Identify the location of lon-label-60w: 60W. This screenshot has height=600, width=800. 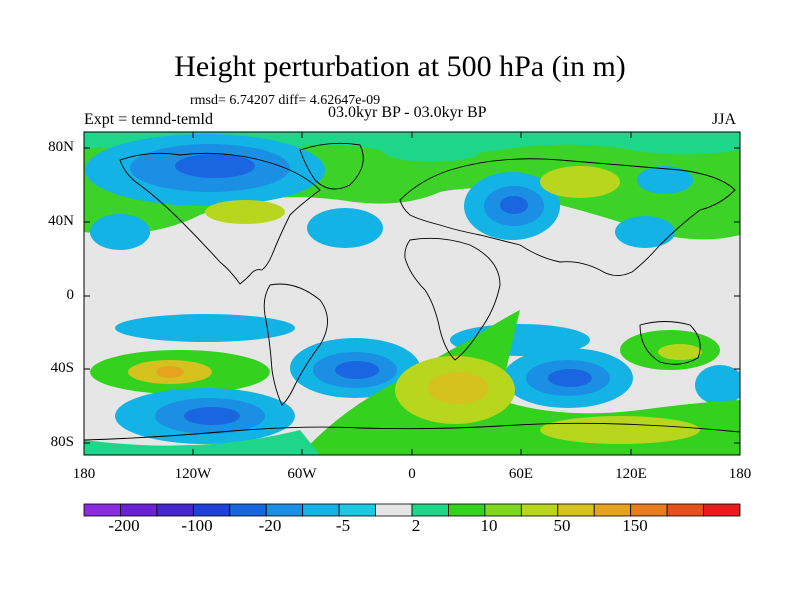
(302, 474).